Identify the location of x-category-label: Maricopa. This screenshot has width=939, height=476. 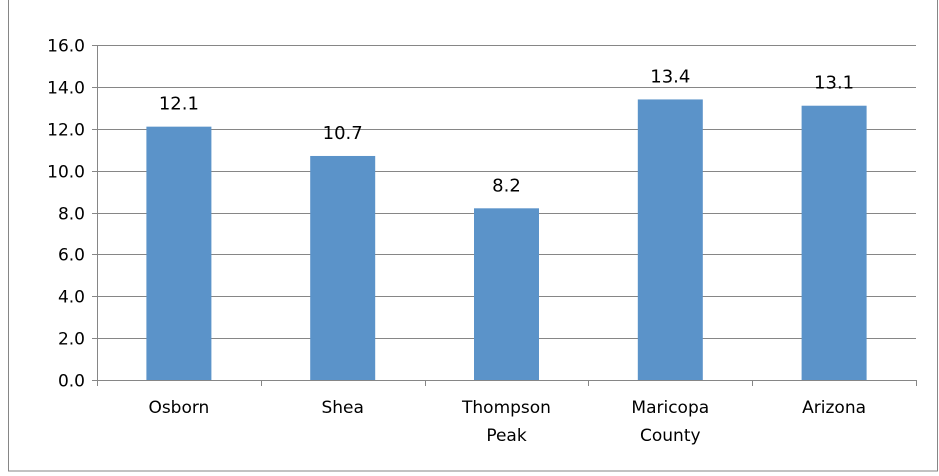
(670, 408).